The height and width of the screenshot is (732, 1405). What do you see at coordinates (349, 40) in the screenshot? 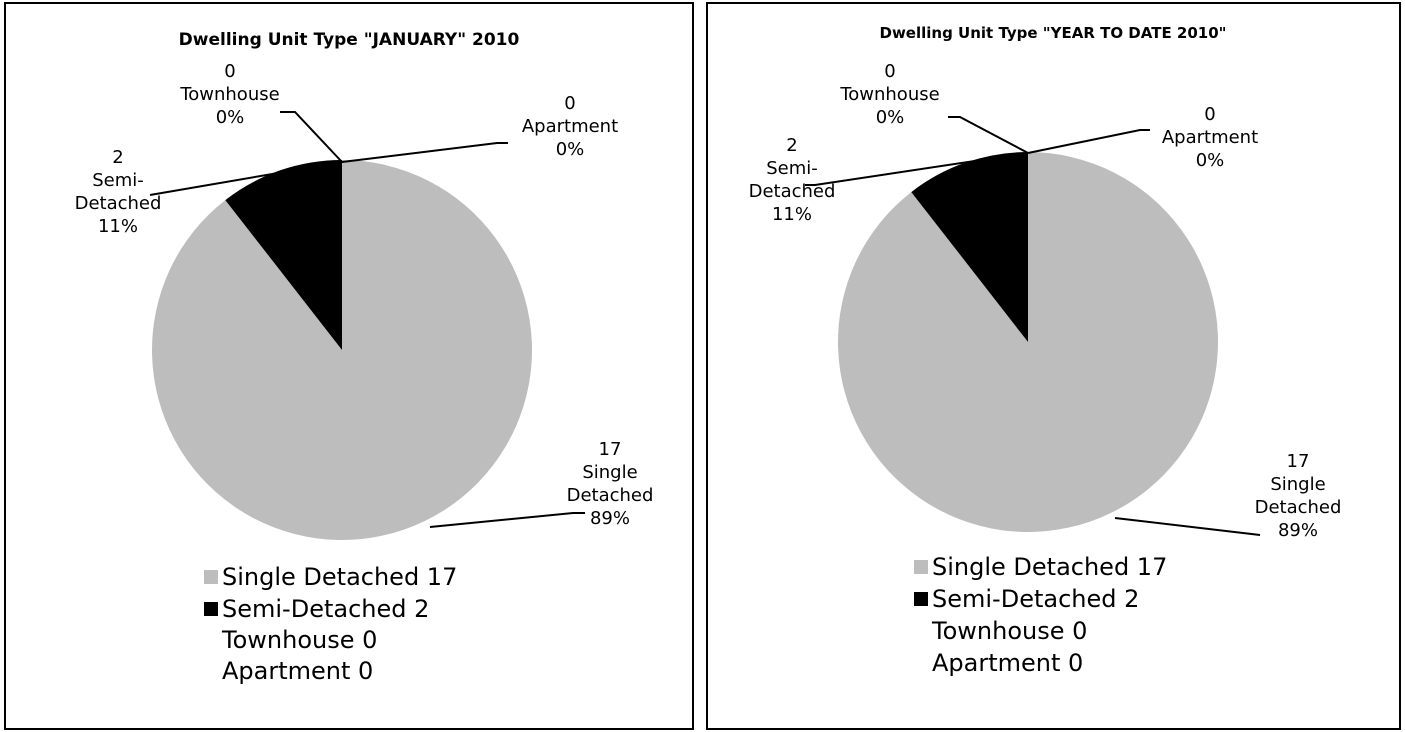
I see `chart-title: Dwelling Unit Type "JANUARY" 2010` at bounding box center [349, 40].